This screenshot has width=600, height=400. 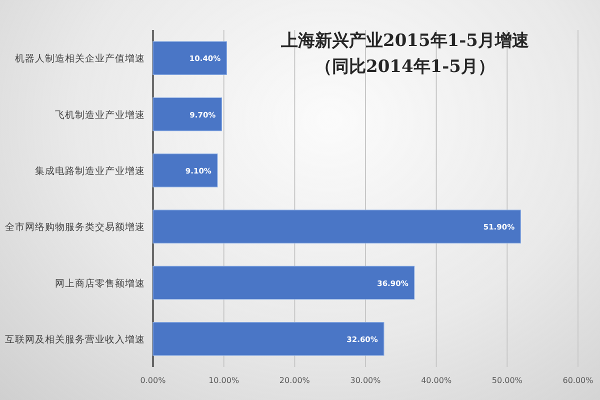 I want to click on x-tick-label: 40.00%, so click(x=436, y=380).